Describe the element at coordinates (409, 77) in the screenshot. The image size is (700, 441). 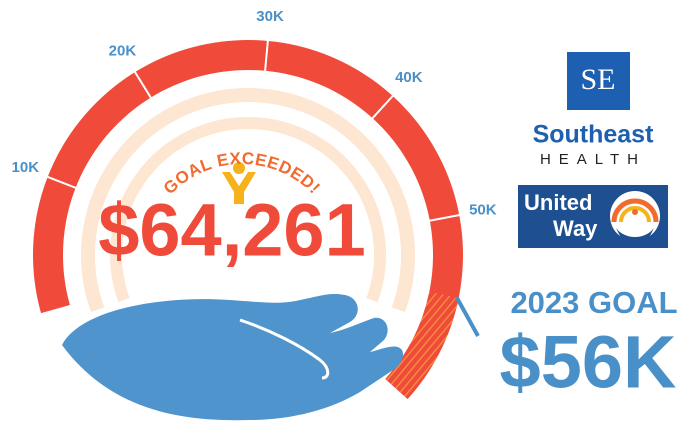
I see `tick-label: 40K` at that location.